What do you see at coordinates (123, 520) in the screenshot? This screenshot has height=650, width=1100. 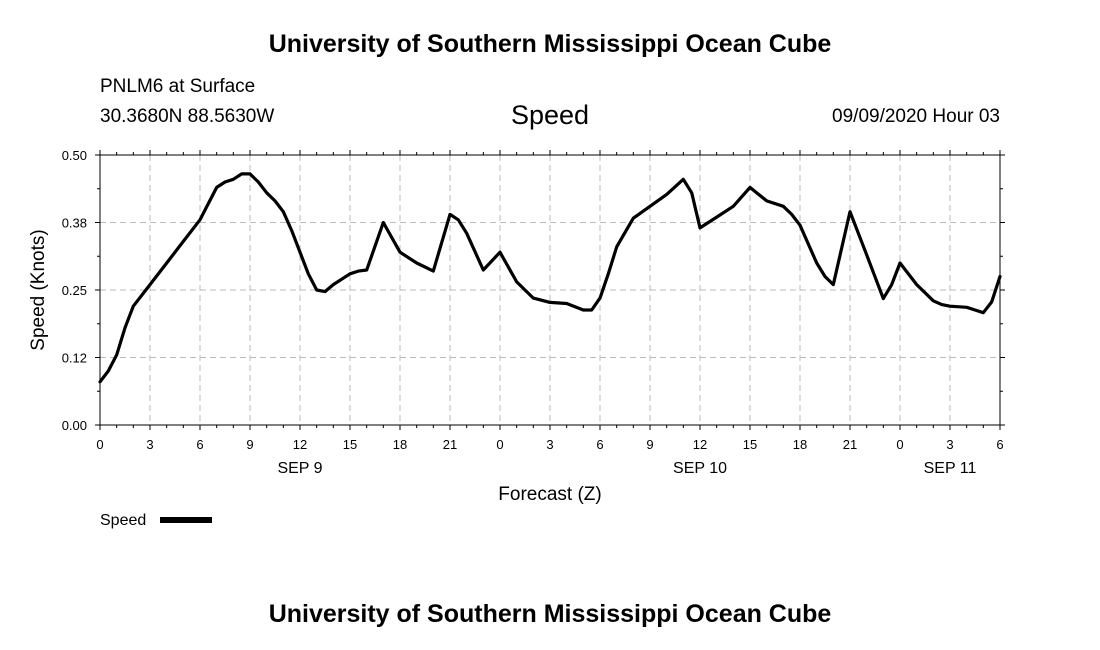 I see `legend-label: Speed` at bounding box center [123, 520].